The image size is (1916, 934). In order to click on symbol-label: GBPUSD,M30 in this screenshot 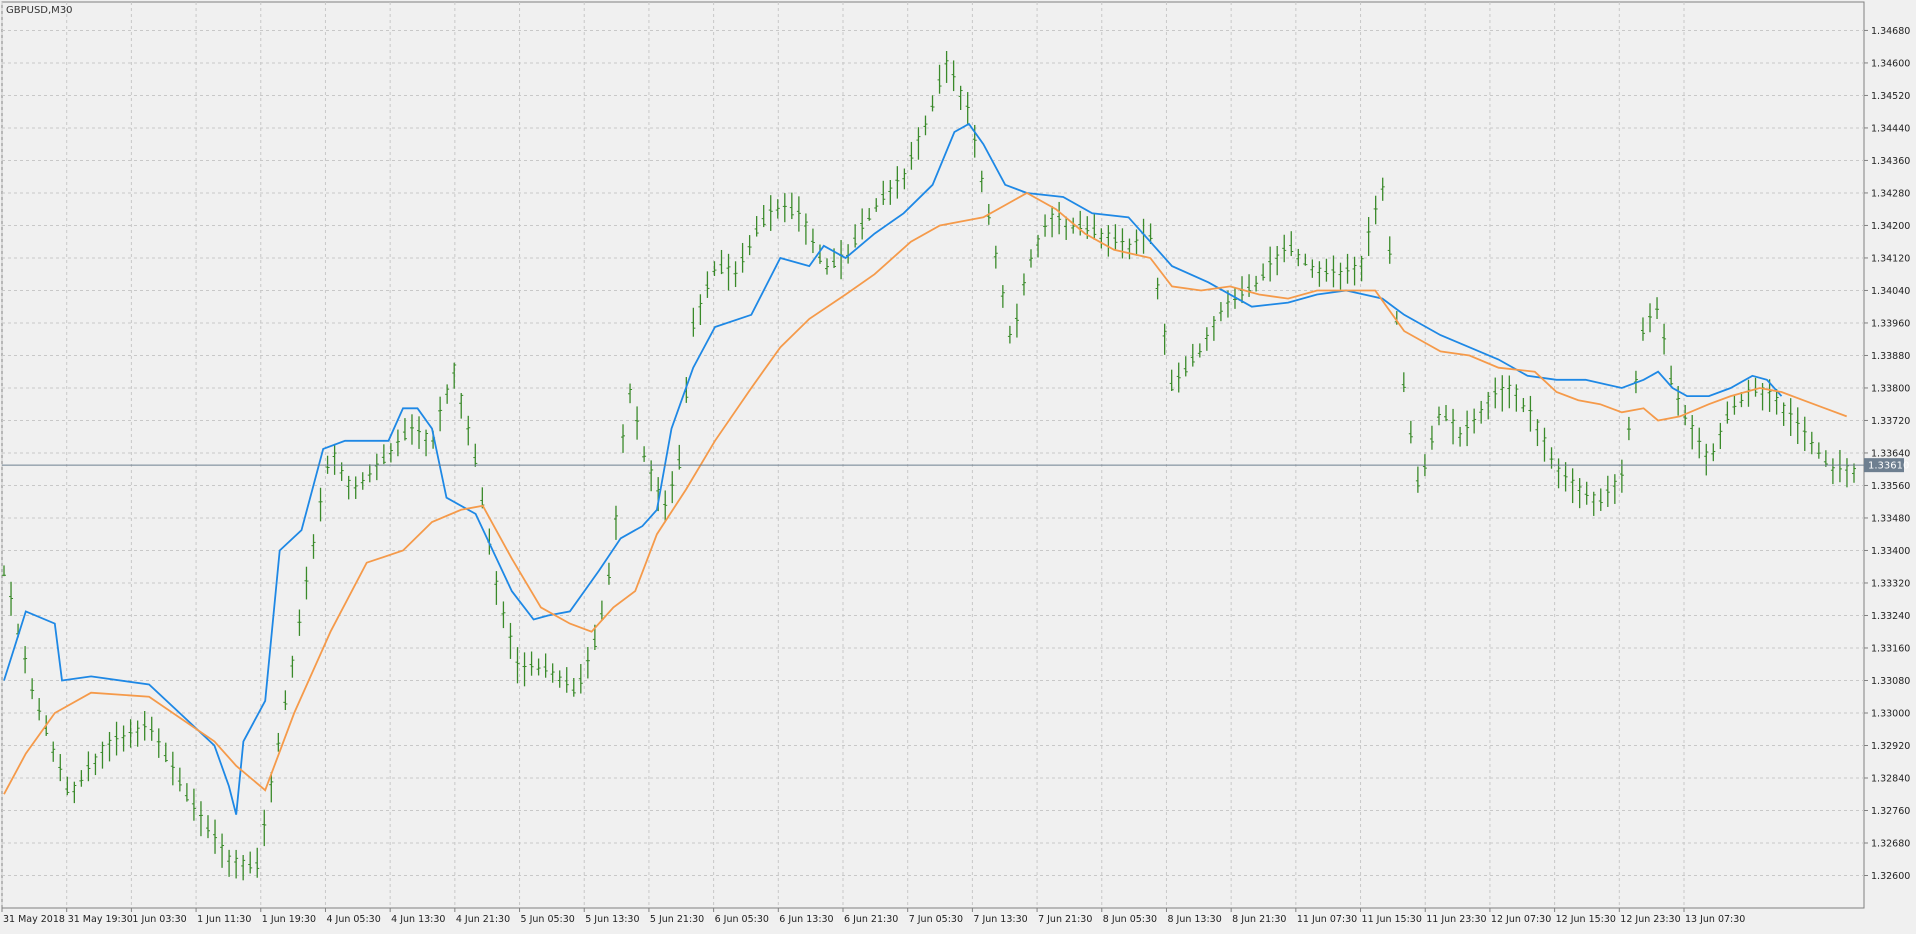, I will do `click(39, 10)`.